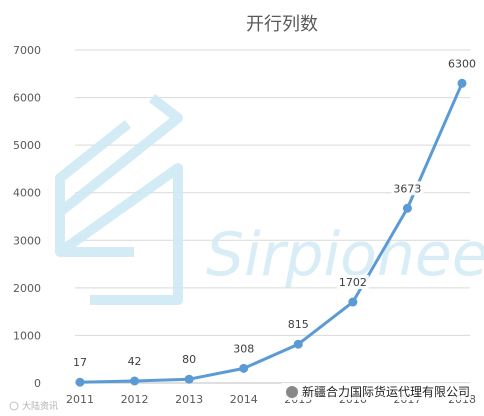  Describe the element at coordinates (292, 392) in the screenshot. I see `wechat-icon` at that location.